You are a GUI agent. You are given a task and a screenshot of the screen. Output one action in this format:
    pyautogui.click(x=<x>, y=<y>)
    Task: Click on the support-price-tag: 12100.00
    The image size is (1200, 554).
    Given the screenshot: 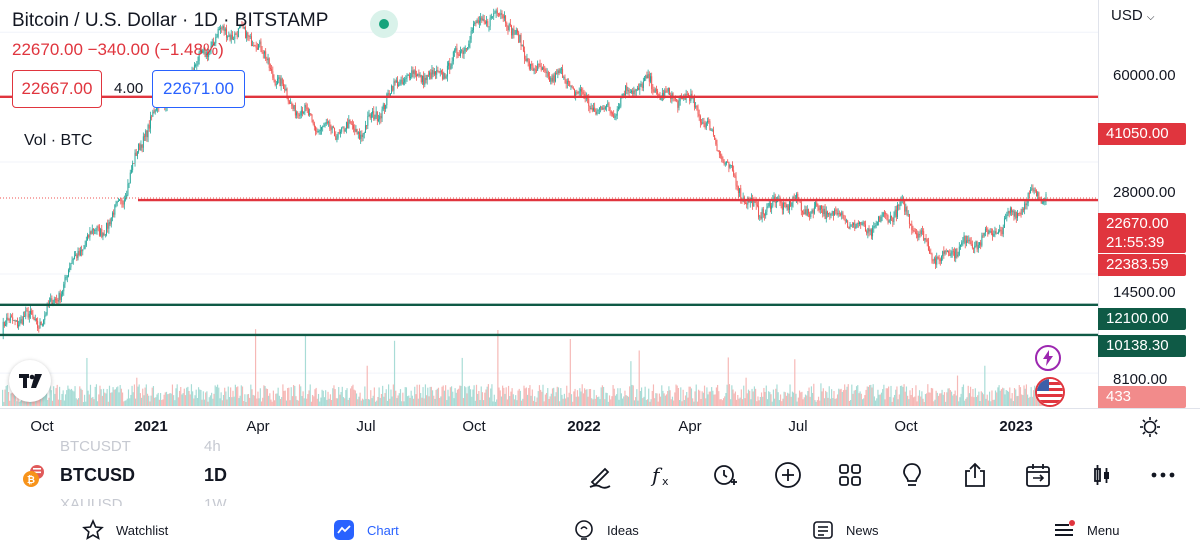 What is the action you would take?
    pyautogui.click(x=1142, y=319)
    